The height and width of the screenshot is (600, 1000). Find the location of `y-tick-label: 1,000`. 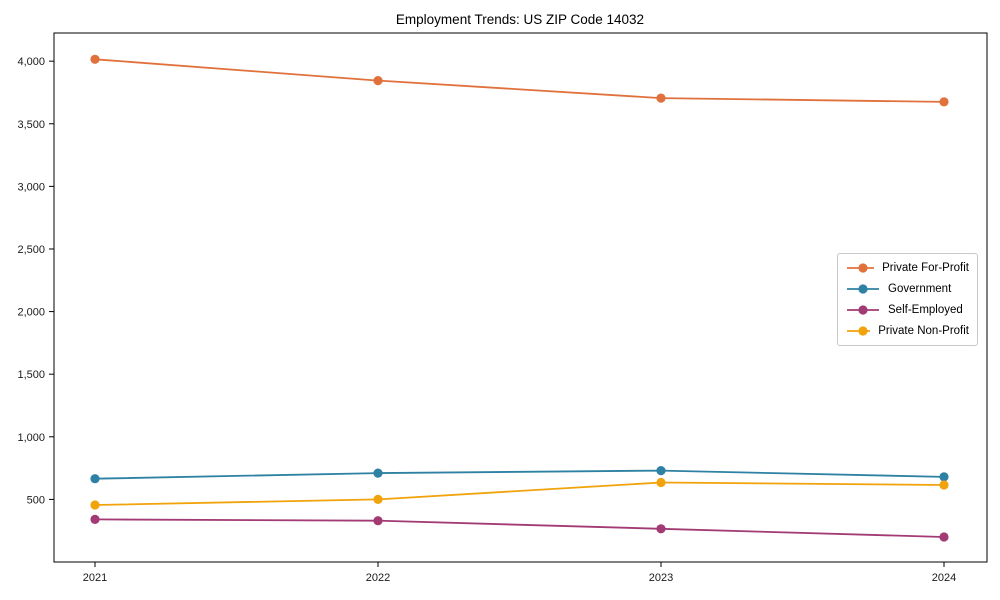

y-tick-label: 1,000 is located at coordinates (31, 438).